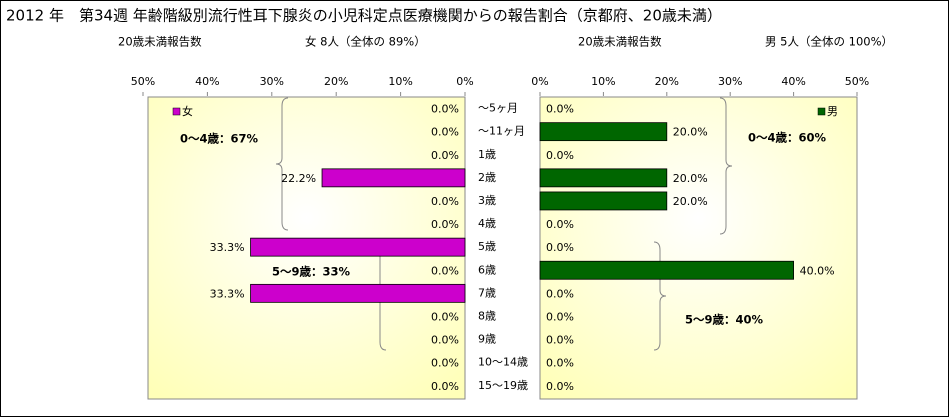 Image resolution: width=949 pixels, height=417 pixels. Describe the element at coordinates (503, 362) in the screenshot. I see `y-tick-label: 10〜14歳` at that location.